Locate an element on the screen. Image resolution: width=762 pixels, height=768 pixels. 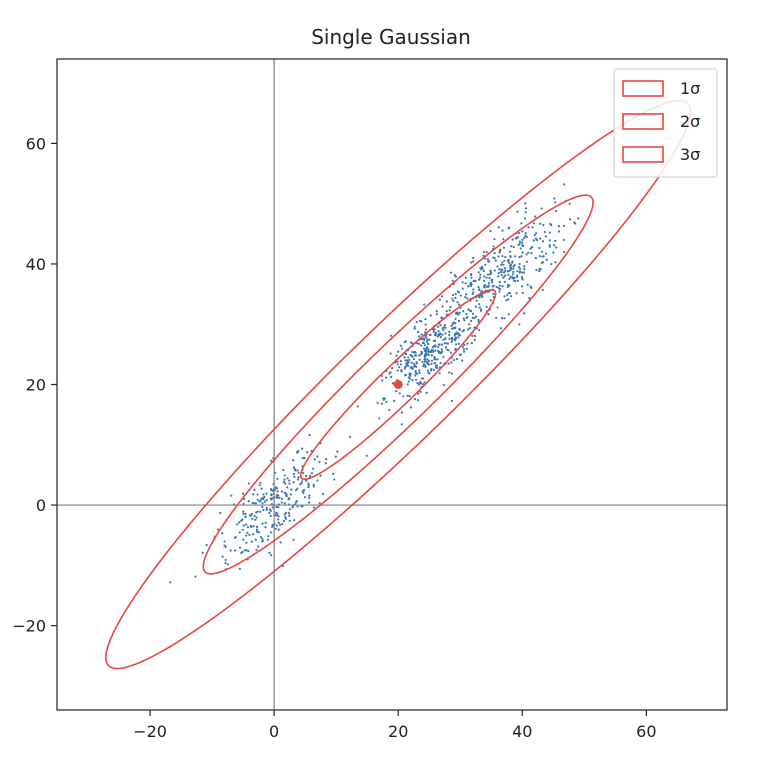
legend-label-2: 2σ is located at coordinates (690, 121).